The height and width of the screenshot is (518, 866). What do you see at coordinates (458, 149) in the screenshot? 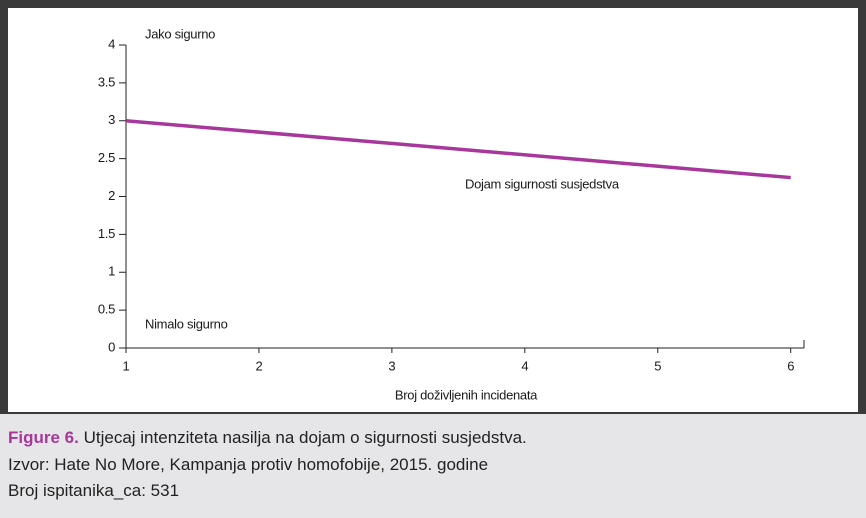
I see `series-line` at bounding box center [458, 149].